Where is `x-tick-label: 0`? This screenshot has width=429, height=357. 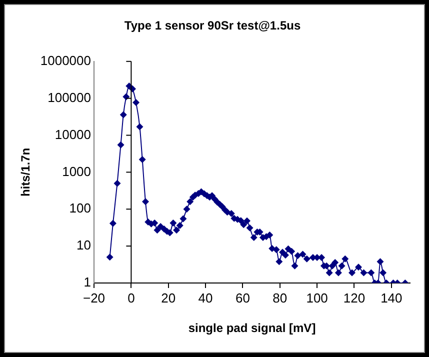 x-tick-label: 0 is located at coordinates (131, 298).